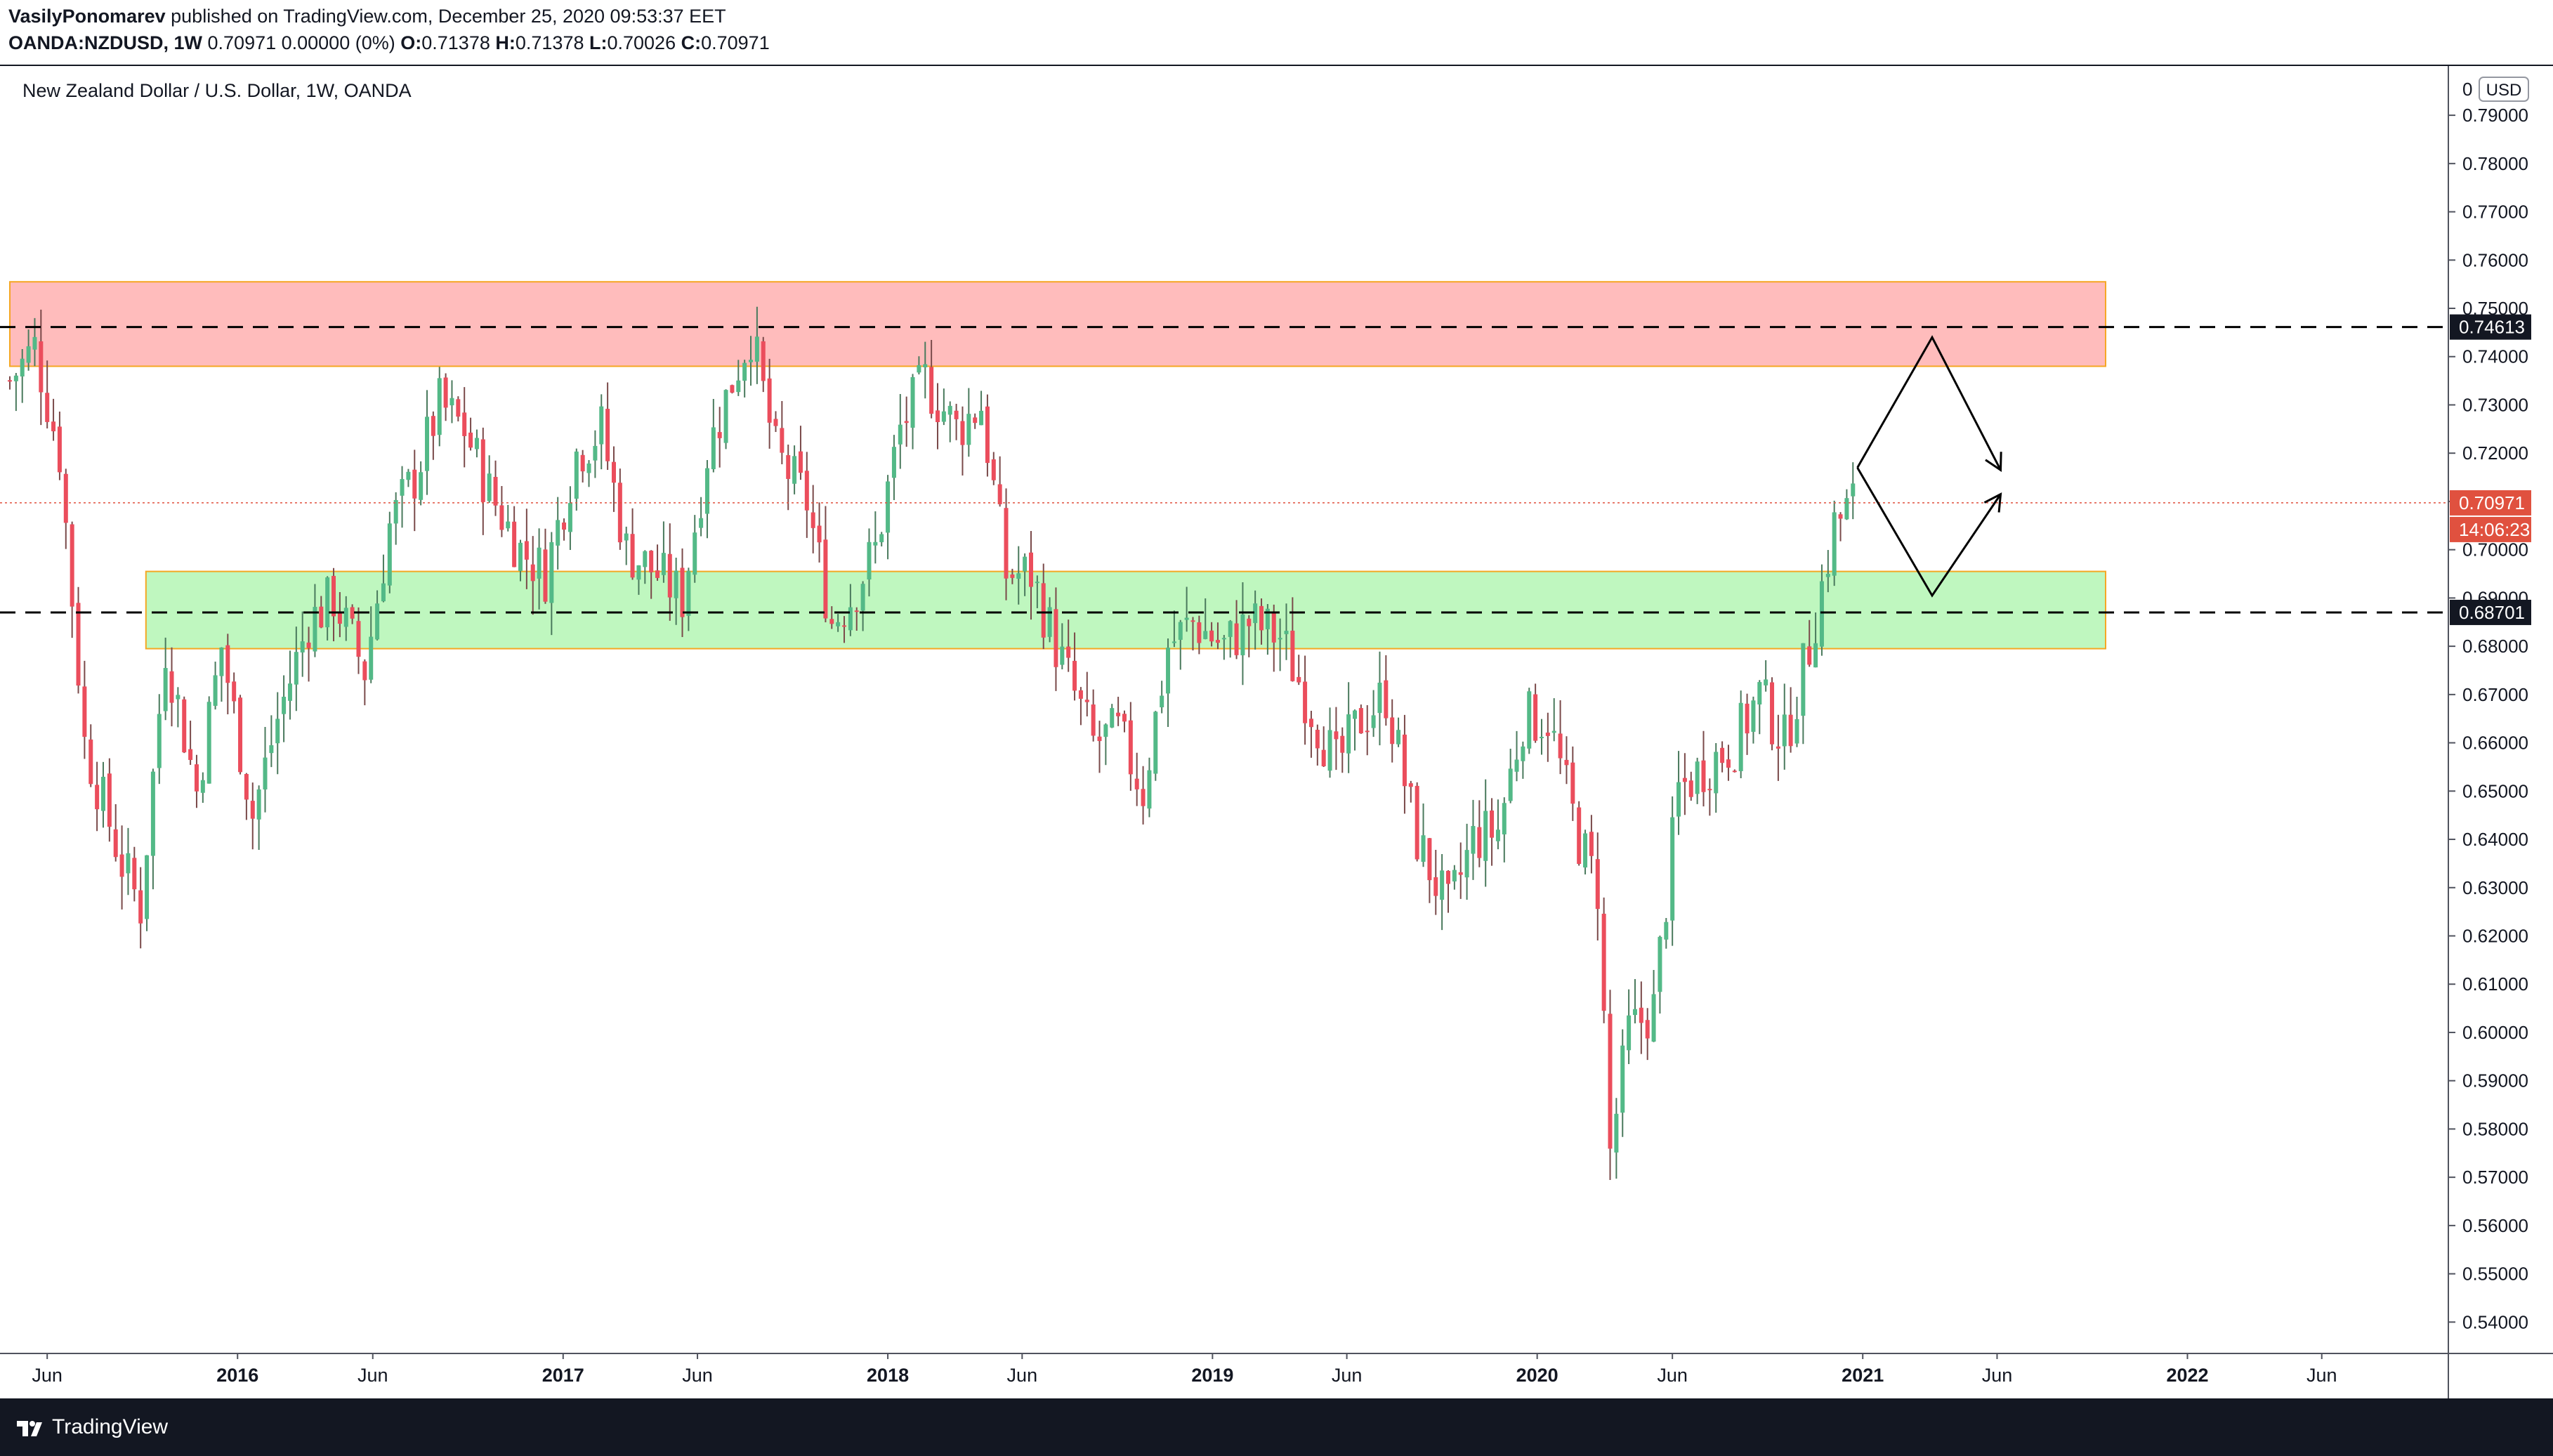 The height and width of the screenshot is (1456, 2553). What do you see at coordinates (411, 43) in the screenshot?
I see `ohlc-open-label: O:` at bounding box center [411, 43].